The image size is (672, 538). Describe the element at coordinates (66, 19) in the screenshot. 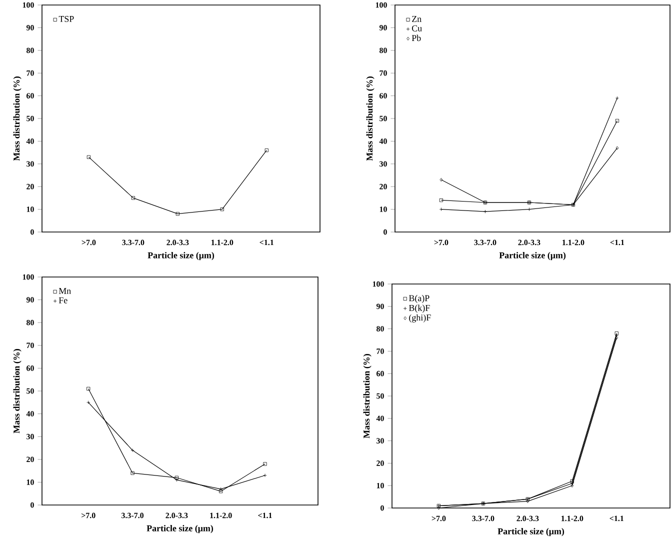

I see `legend-label: TSP` at that location.